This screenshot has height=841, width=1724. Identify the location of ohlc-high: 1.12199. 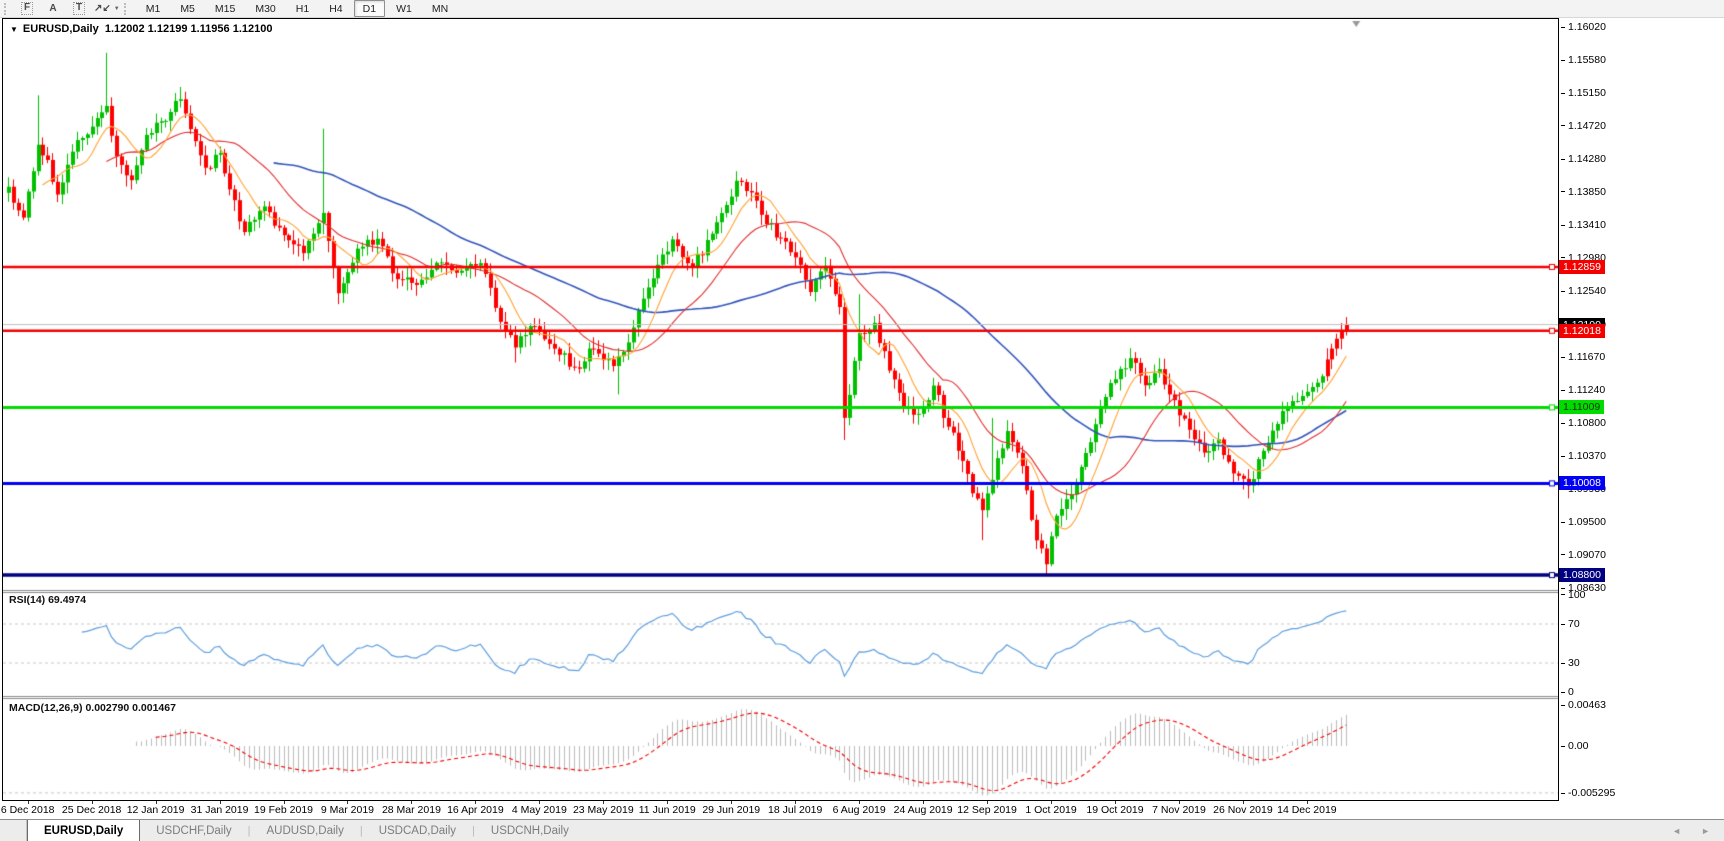
(167, 29).